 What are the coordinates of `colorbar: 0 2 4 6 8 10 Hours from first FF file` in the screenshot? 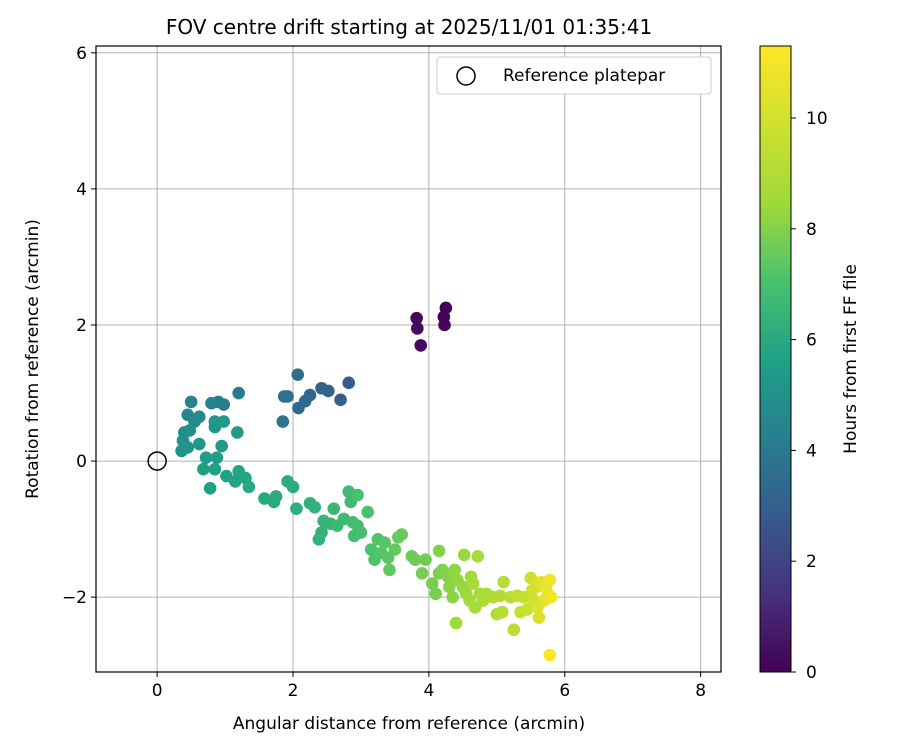 It's located at (810, 364).